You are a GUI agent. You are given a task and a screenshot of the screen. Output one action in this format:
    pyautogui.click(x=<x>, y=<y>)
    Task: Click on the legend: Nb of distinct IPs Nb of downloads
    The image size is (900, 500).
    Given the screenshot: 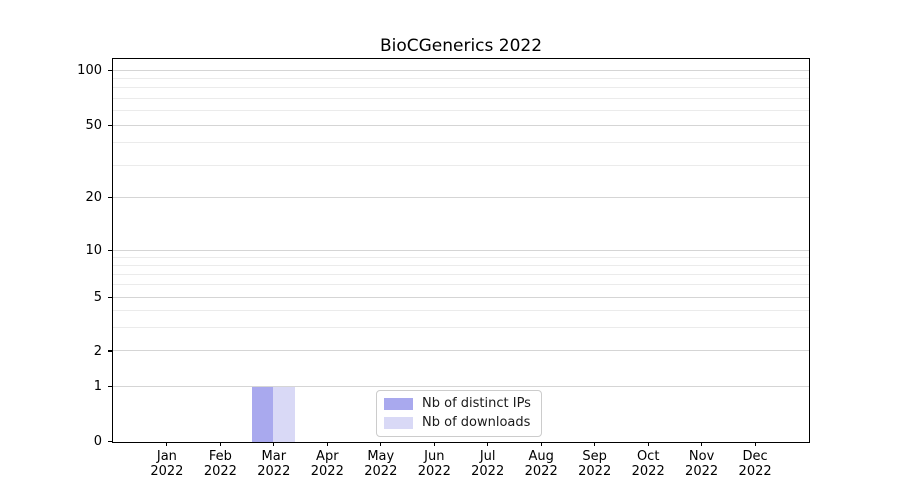 What is the action you would take?
    pyautogui.click(x=459, y=413)
    